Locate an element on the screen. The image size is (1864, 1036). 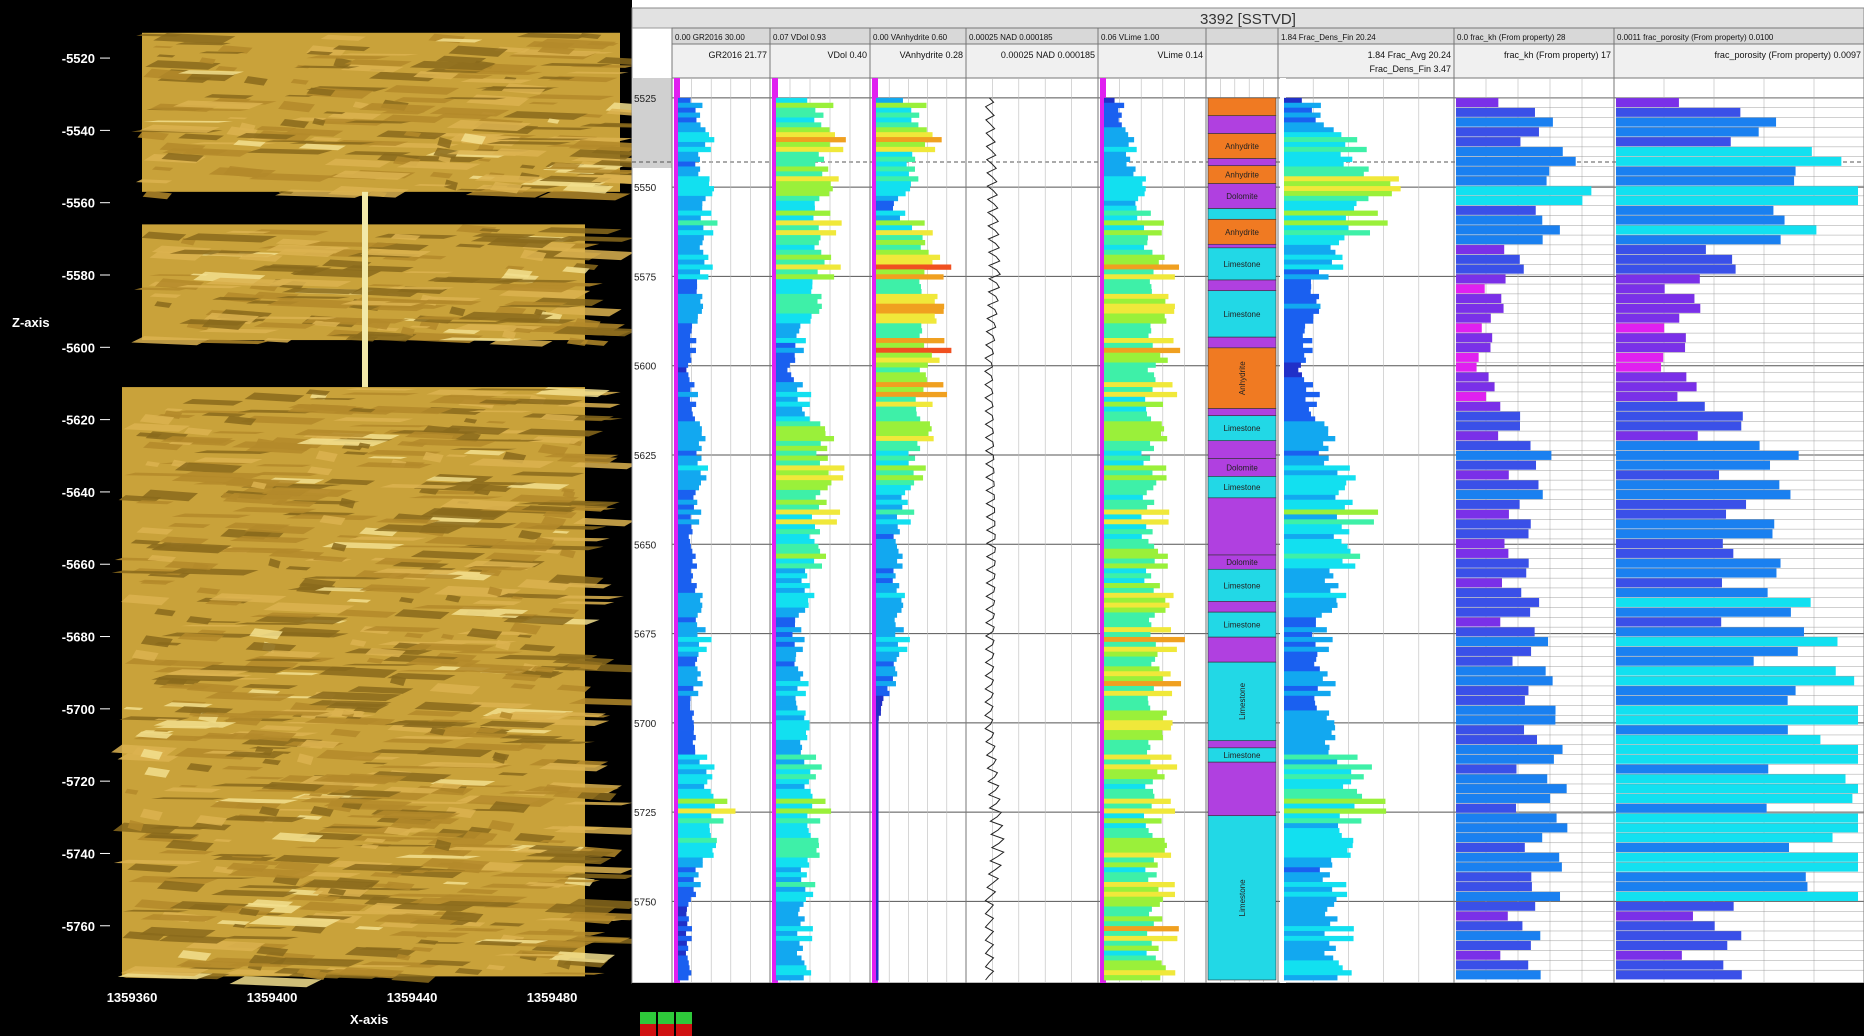
swatch-red-mid is located at coordinates (666, 1030).